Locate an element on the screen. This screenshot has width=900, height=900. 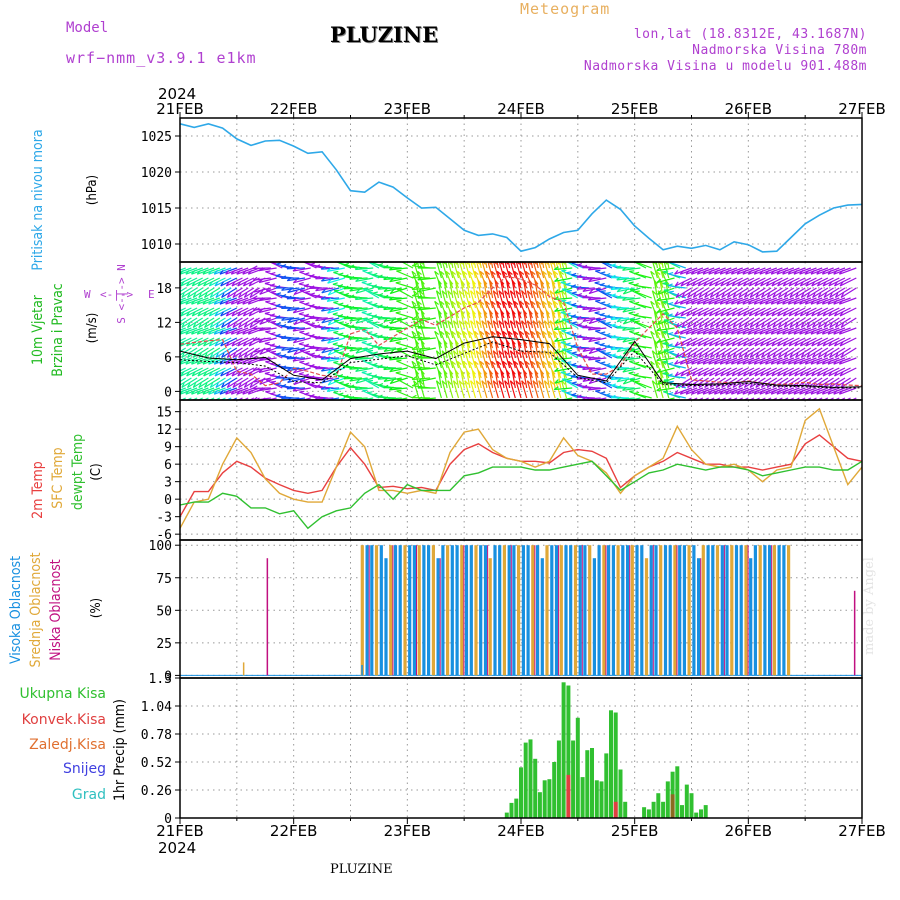
cloud-spike is located at coordinates (243, 669).